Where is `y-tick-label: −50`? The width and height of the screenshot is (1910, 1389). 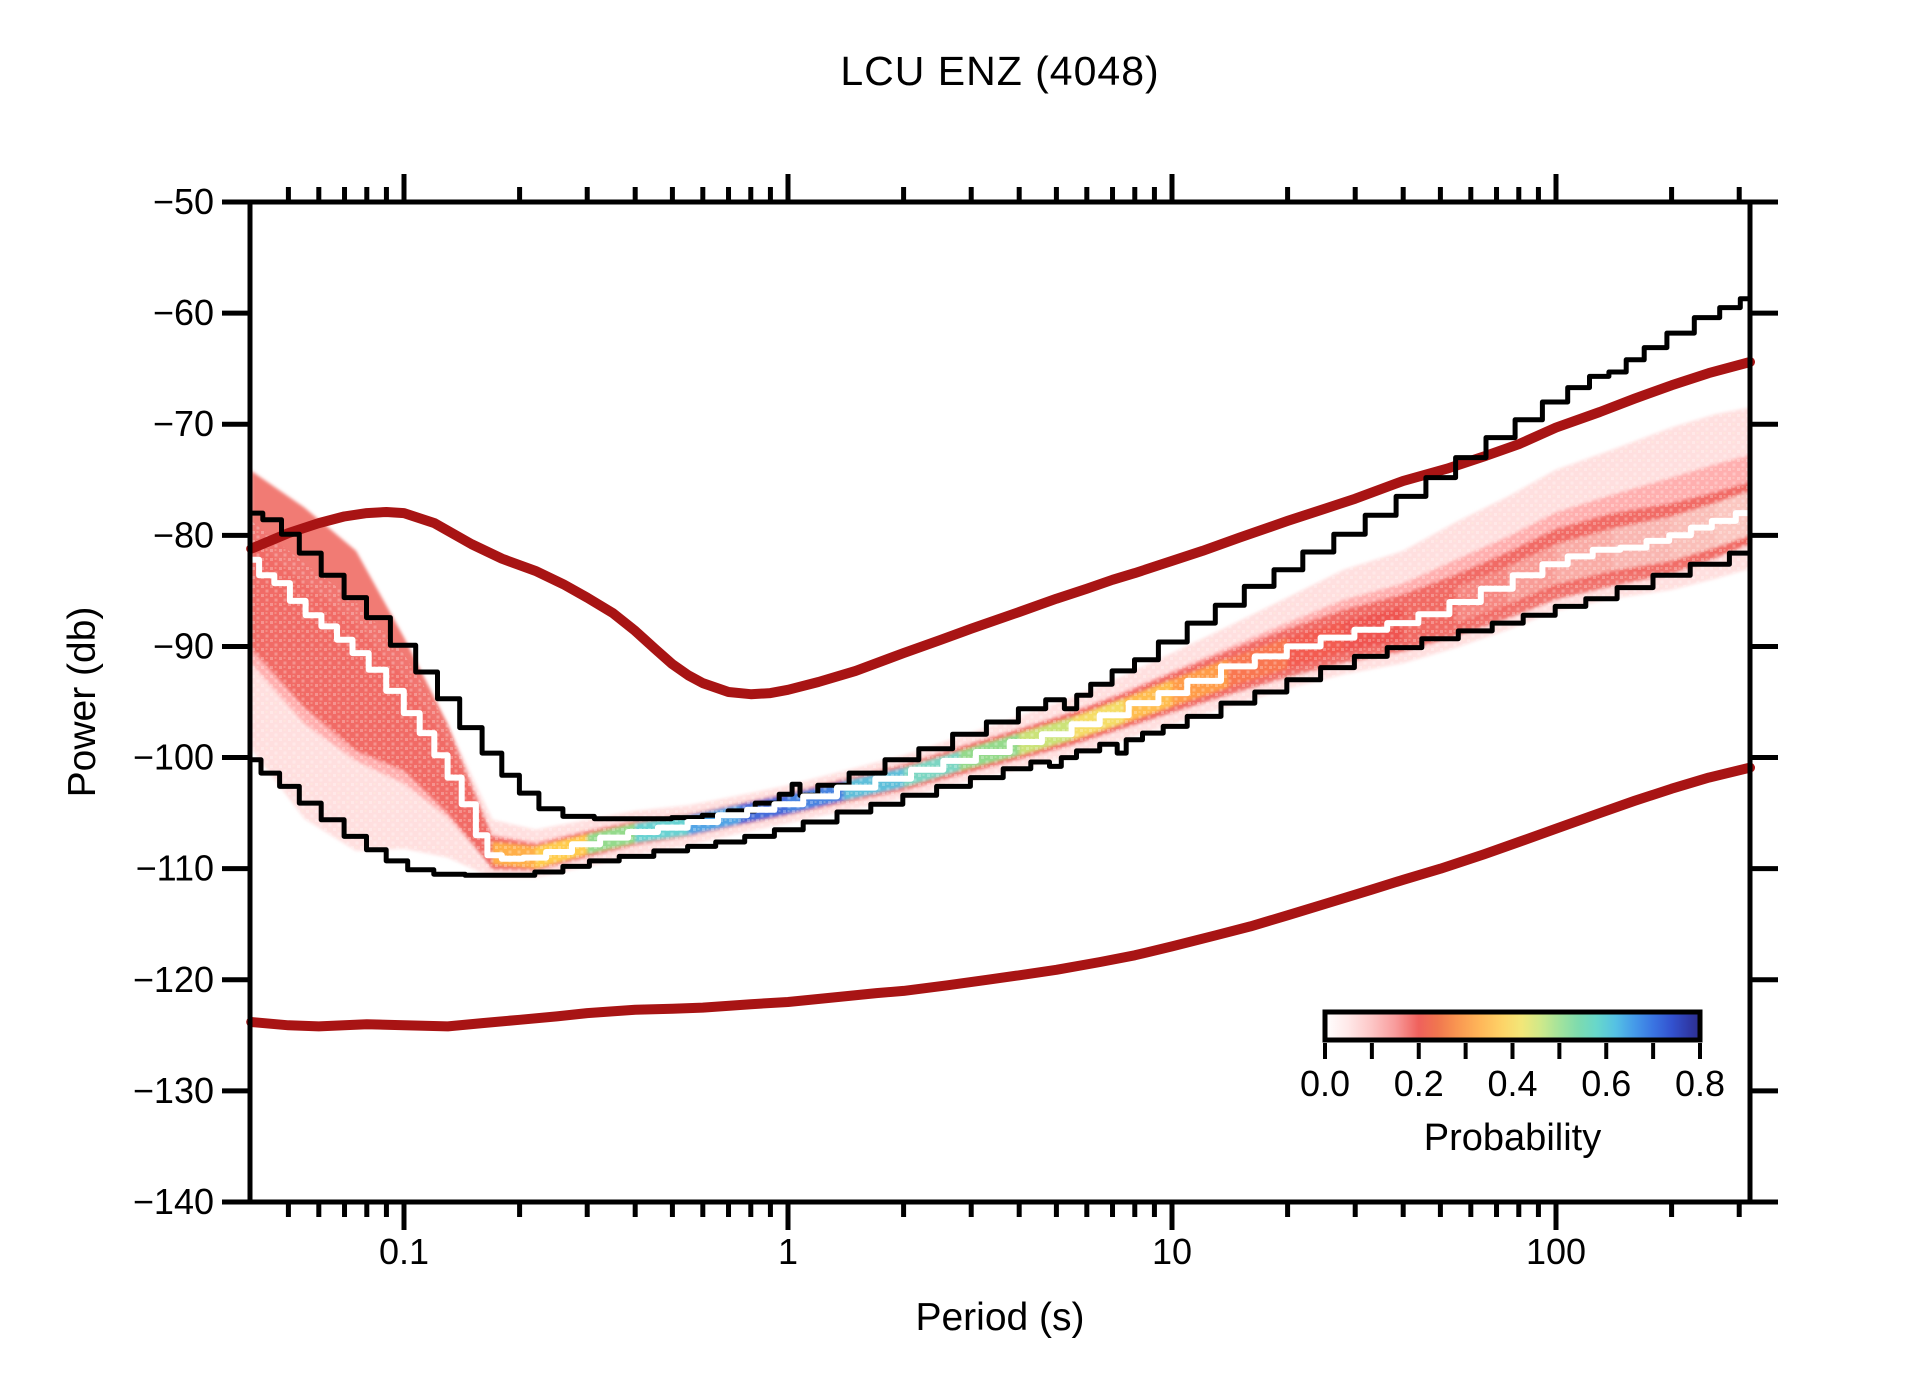
y-tick-label: −50 is located at coordinates (183, 201).